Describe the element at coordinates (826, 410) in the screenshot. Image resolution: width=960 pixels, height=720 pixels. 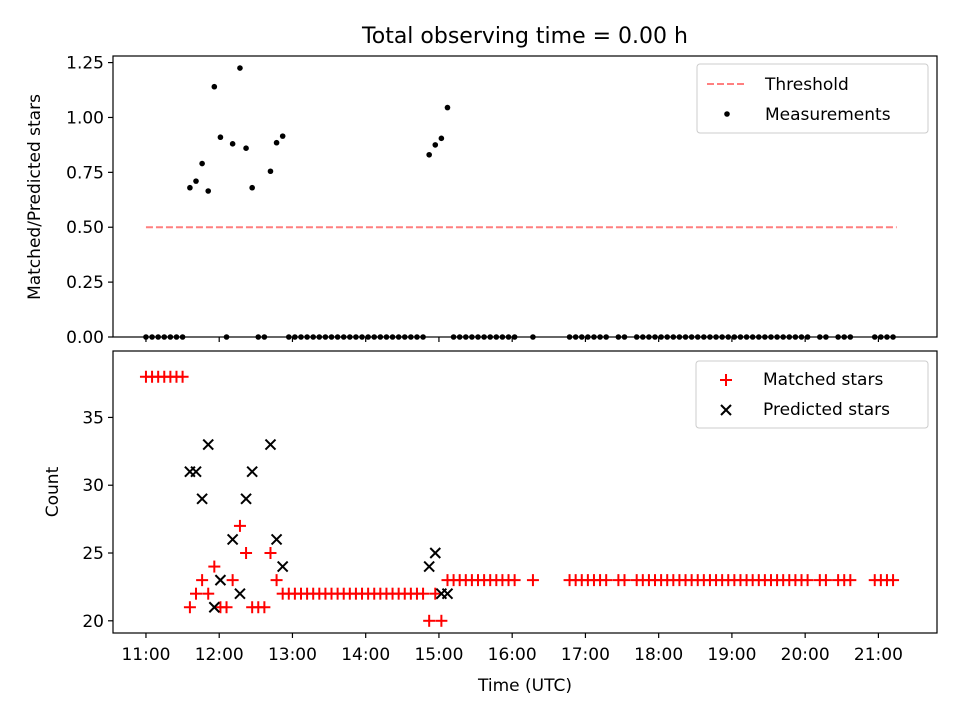
I see `legend-predicted-label: Predicted stars` at that location.